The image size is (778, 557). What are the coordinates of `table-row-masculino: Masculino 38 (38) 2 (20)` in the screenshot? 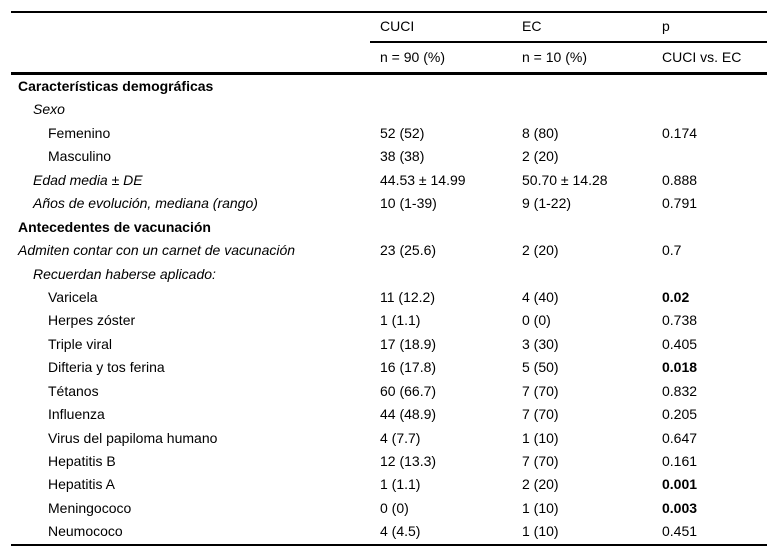 It's located at (389, 156).